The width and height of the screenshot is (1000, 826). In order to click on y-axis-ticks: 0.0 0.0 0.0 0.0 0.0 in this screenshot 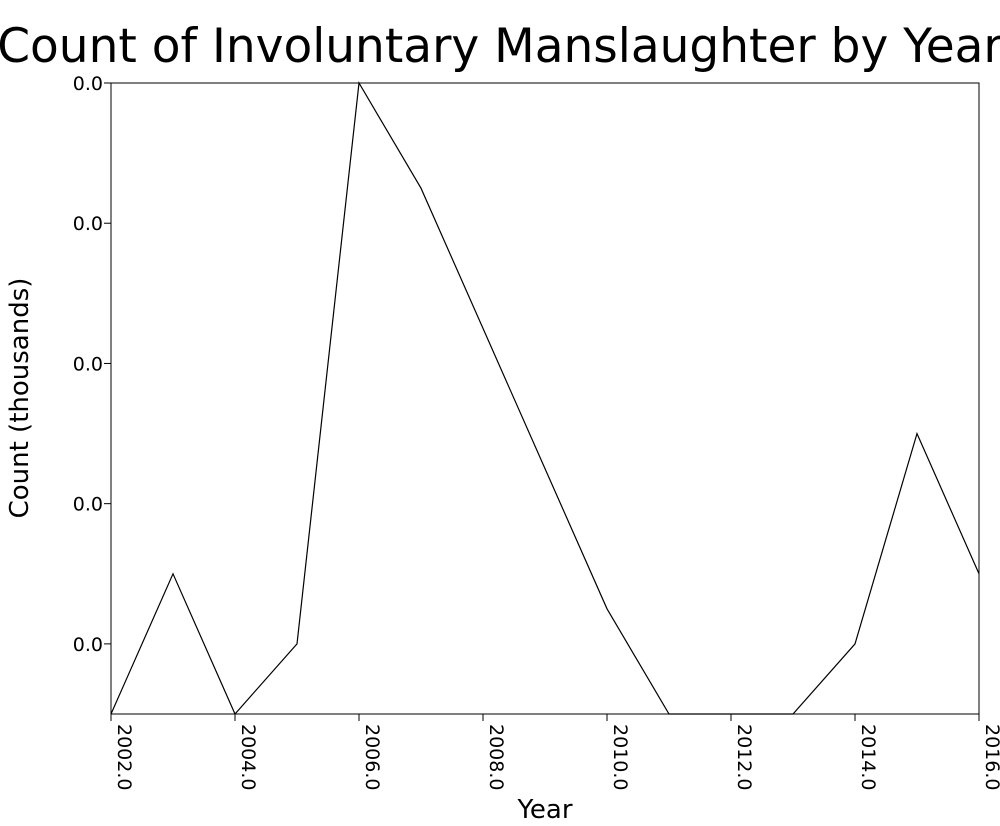, I will do `click(92, 364)`.